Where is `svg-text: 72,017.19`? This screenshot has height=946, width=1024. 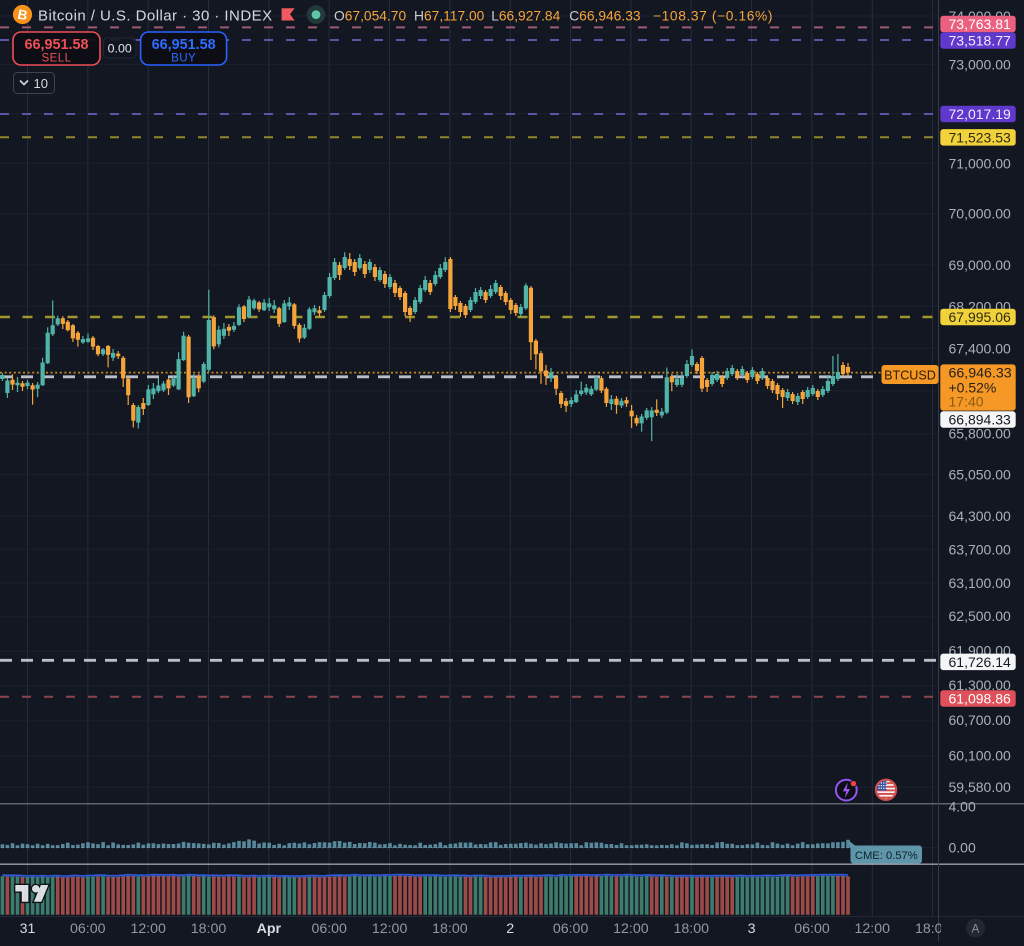
svg-text: 72,017.19 is located at coordinates (980, 114).